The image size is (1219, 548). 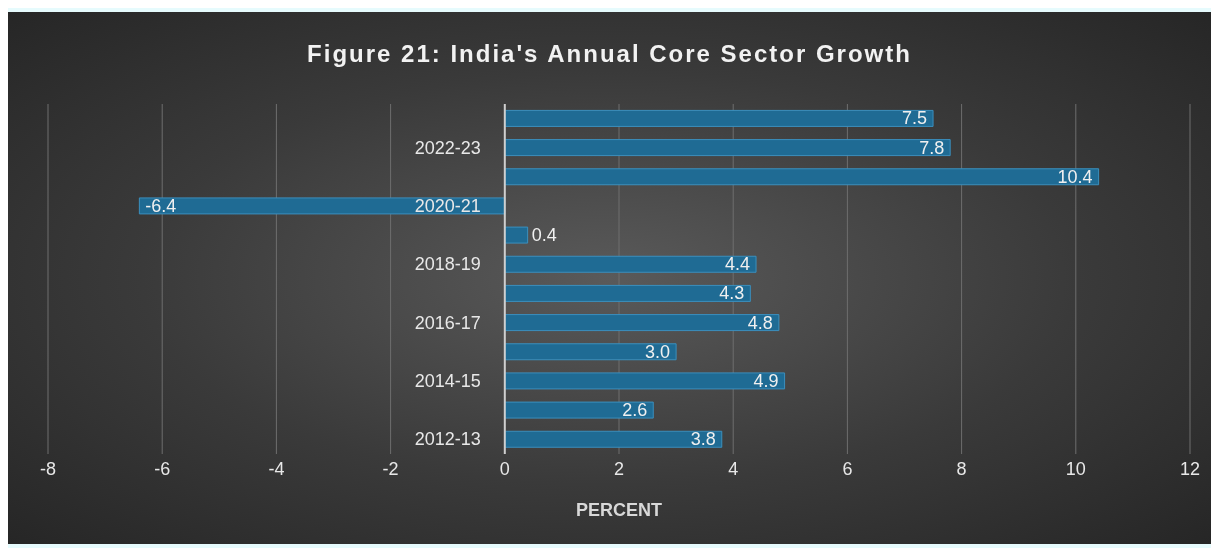 I want to click on data-label: 3.0, so click(x=658, y=351).